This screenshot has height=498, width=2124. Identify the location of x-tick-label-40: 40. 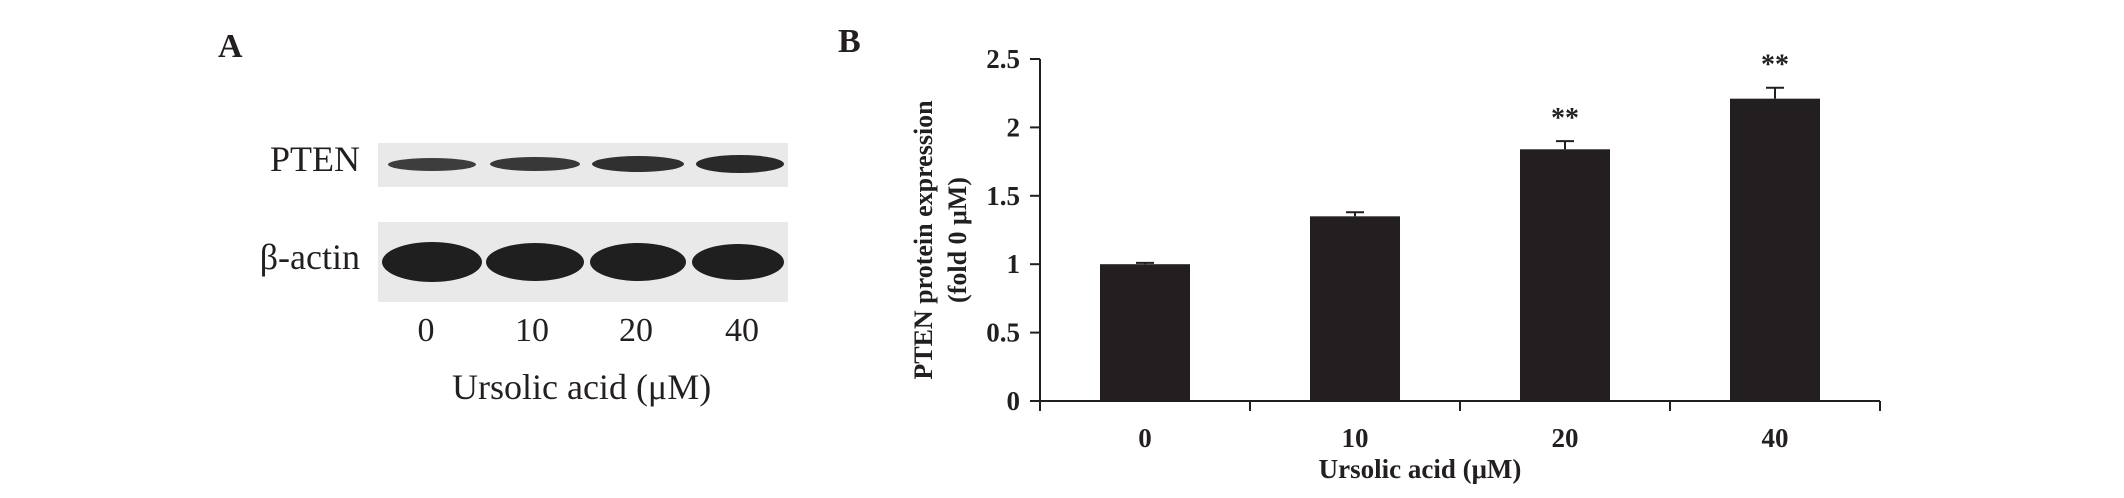
(1775, 438).